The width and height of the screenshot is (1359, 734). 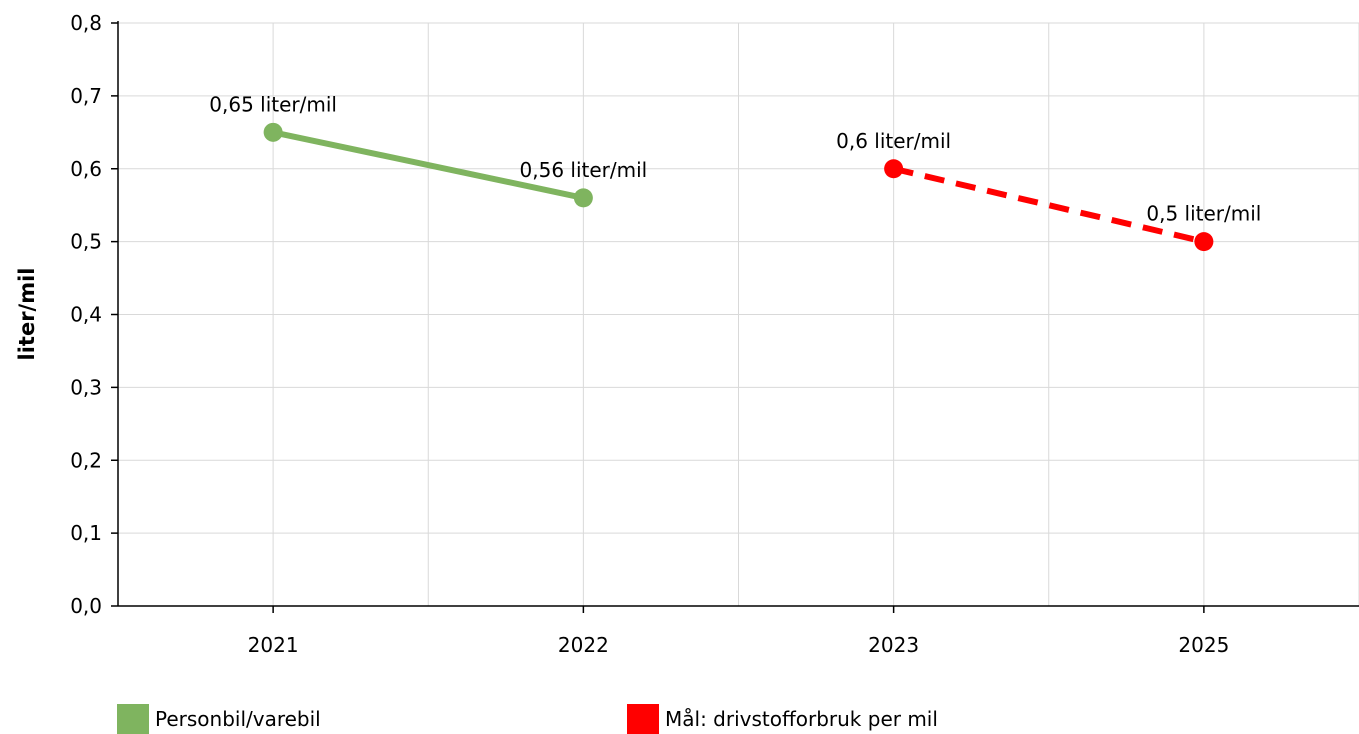 What do you see at coordinates (86, 96) in the screenshot?
I see `y-tick-label: 0,7` at bounding box center [86, 96].